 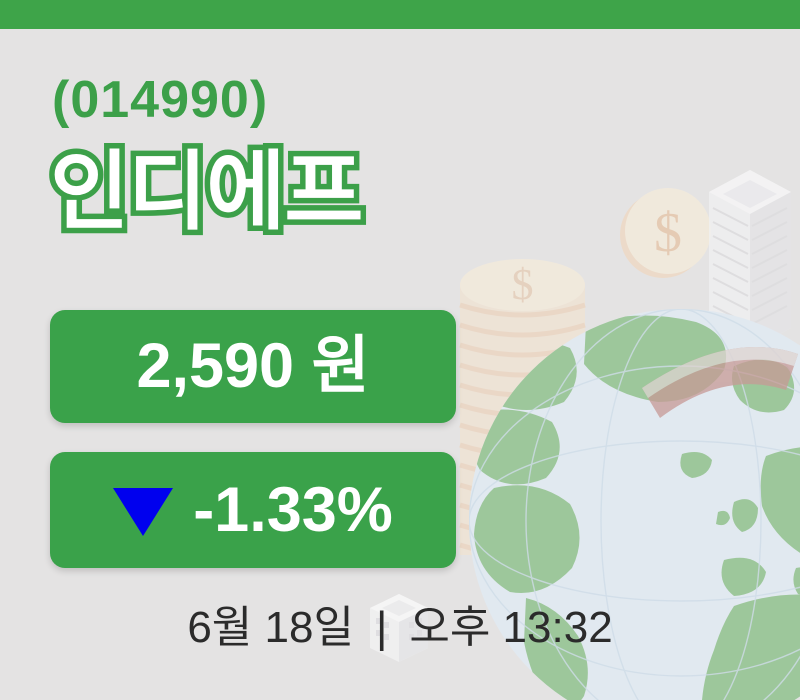 What do you see at coordinates (400, 628) in the screenshot?
I see `datetime-row: 6월 18일 | 오후 13:32` at bounding box center [400, 628].